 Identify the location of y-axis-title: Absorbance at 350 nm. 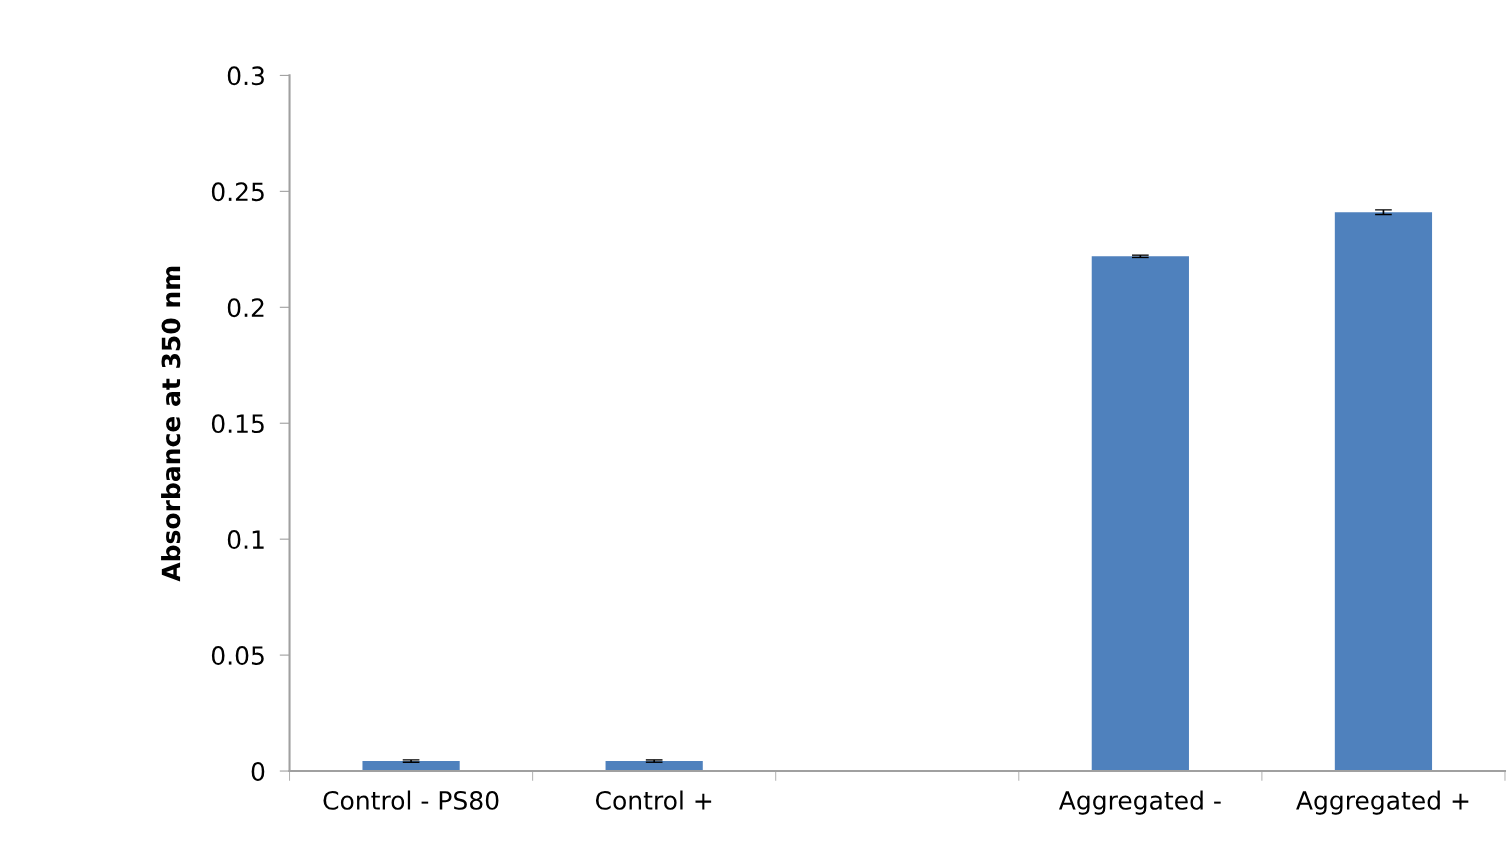
(171, 424).